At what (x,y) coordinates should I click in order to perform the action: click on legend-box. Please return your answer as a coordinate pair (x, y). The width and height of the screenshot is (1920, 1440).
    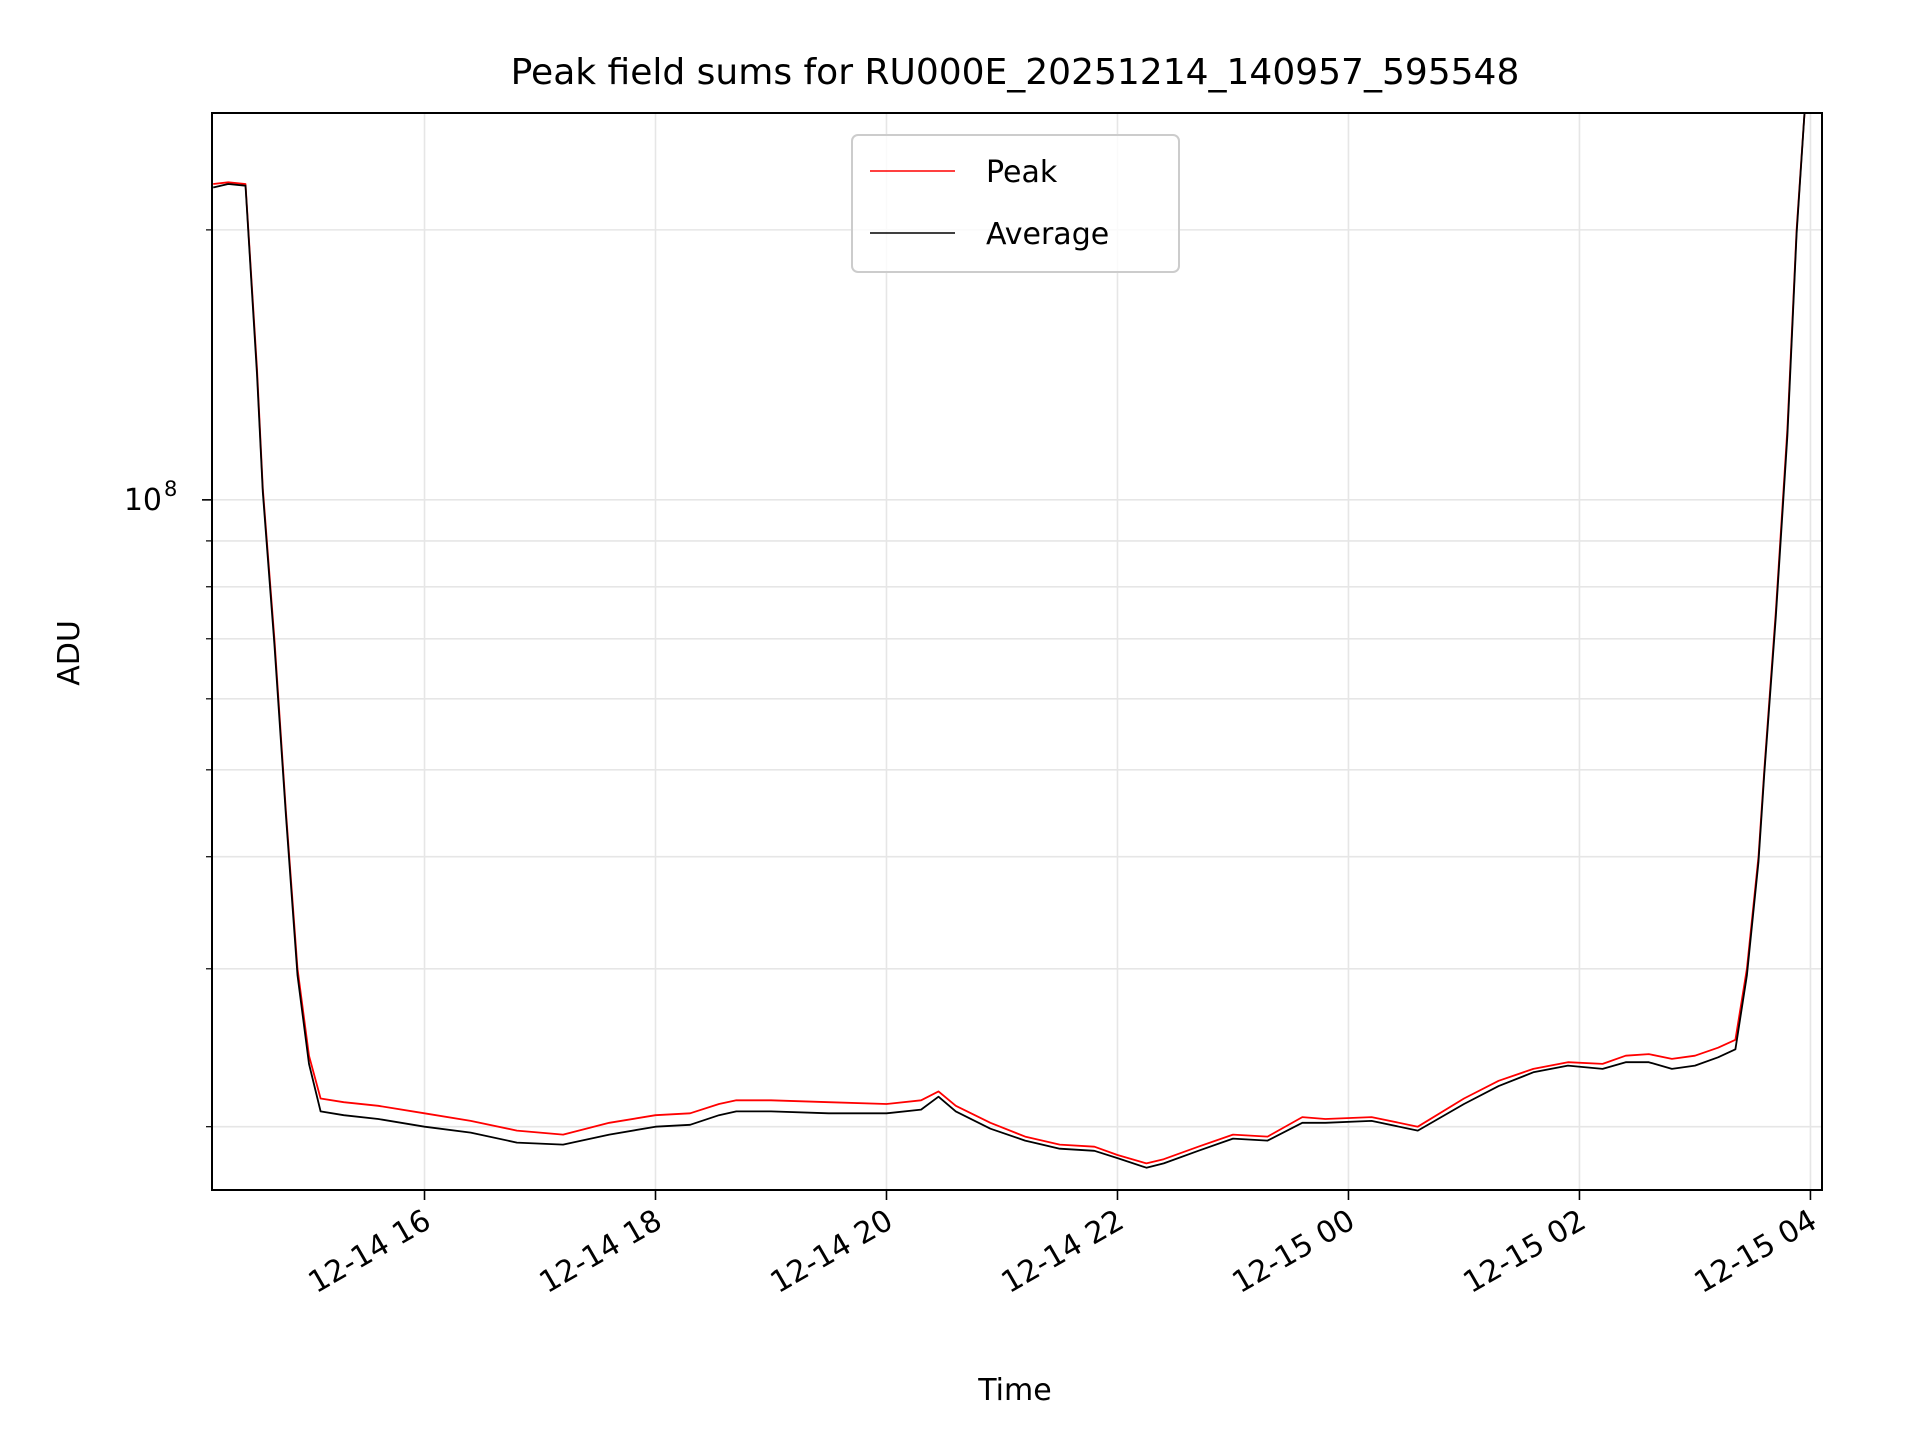
    Looking at the image, I should click on (1015, 203).